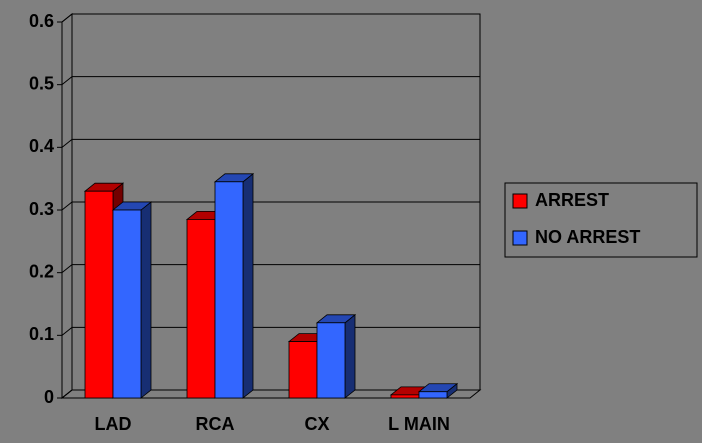  Describe the element at coordinates (419, 424) in the screenshot. I see `x-tick-label: L MAIN` at that location.